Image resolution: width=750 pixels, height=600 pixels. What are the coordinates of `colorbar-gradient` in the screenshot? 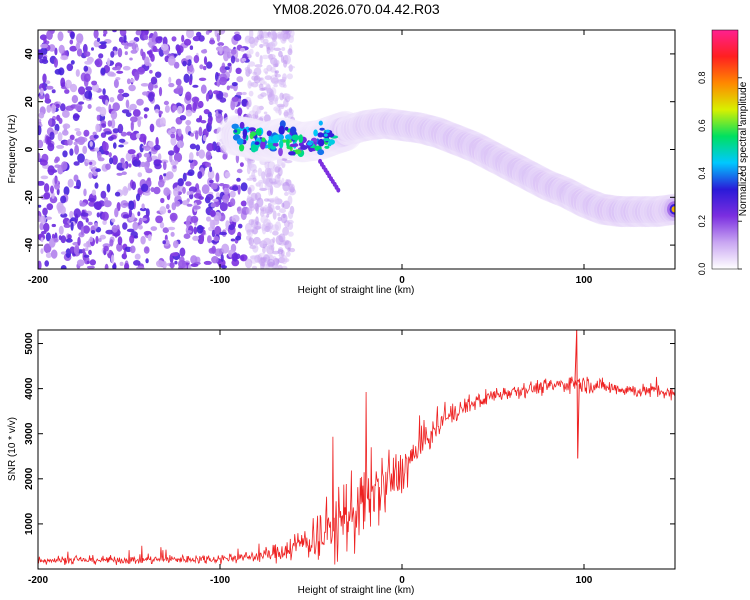 It's located at (725, 149).